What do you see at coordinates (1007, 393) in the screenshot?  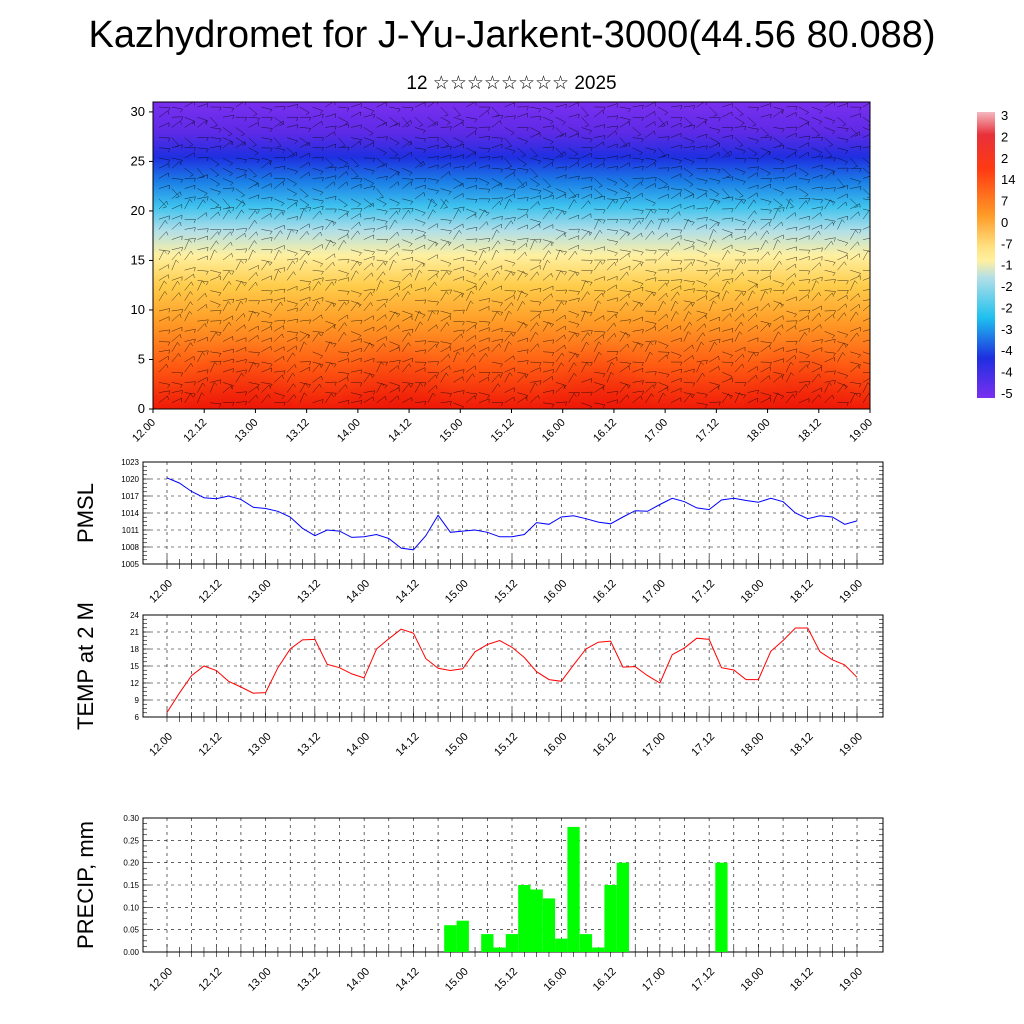 I see `colorbar-label: -5` at bounding box center [1007, 393].